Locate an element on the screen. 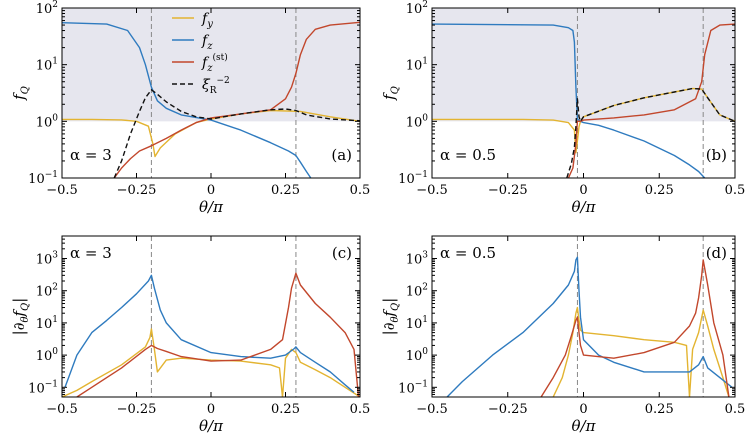 The height and width of the screenshot is (443, 747). panel-label: (d) is located at coordinates (716, 253).